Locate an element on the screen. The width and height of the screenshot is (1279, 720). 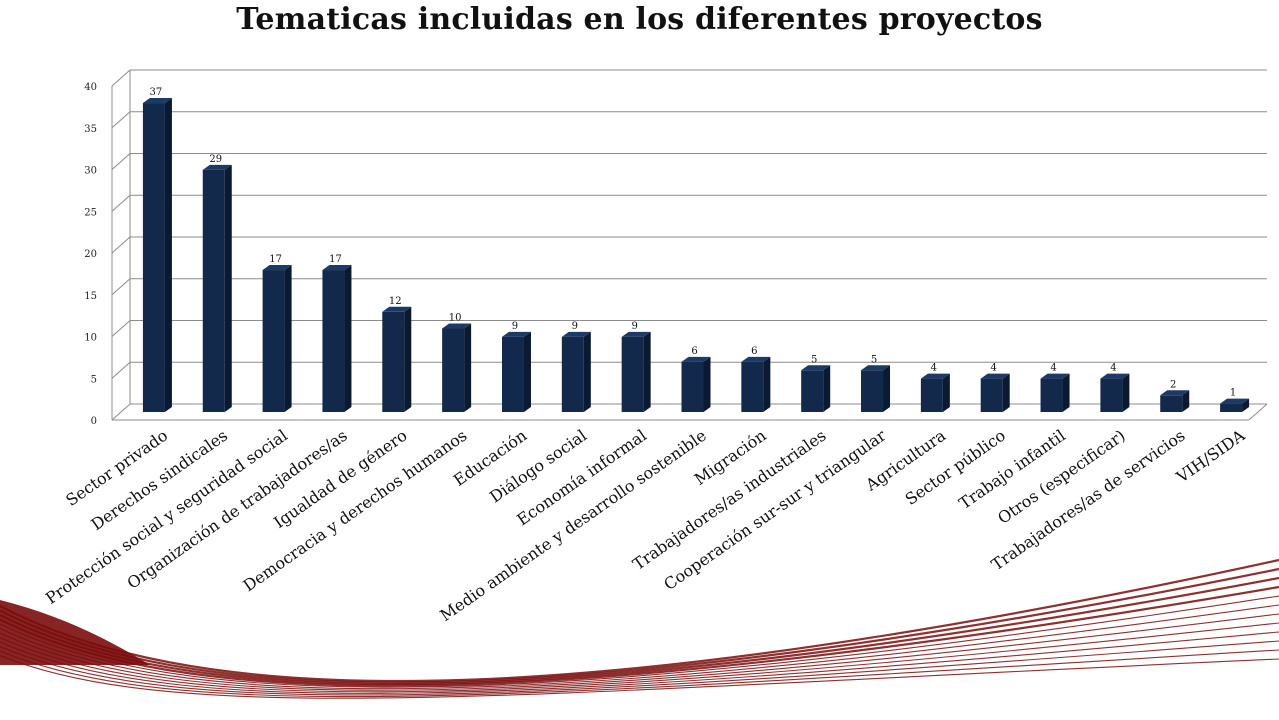
category-label: Sector público is located at coordinates (955, 467).